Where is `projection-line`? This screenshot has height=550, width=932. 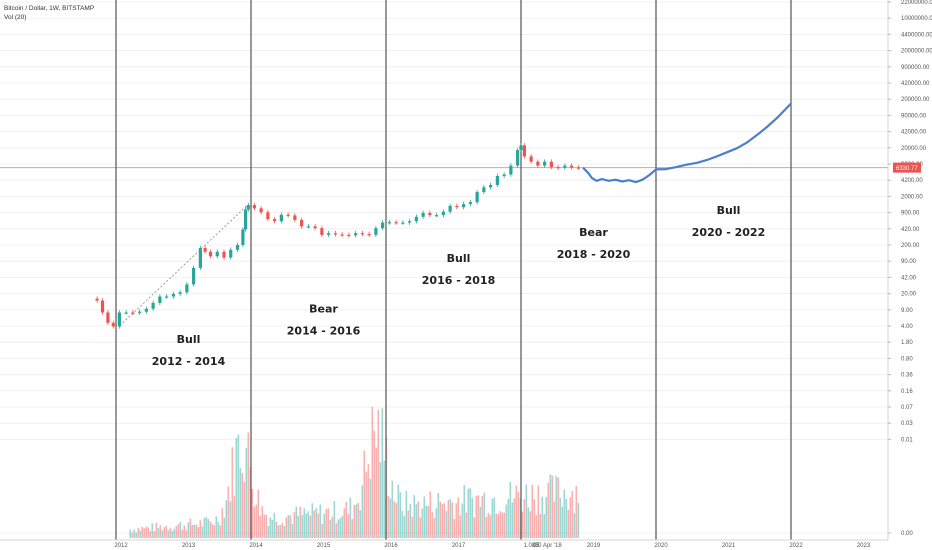
projection-line is located at coordinates (687, 143).